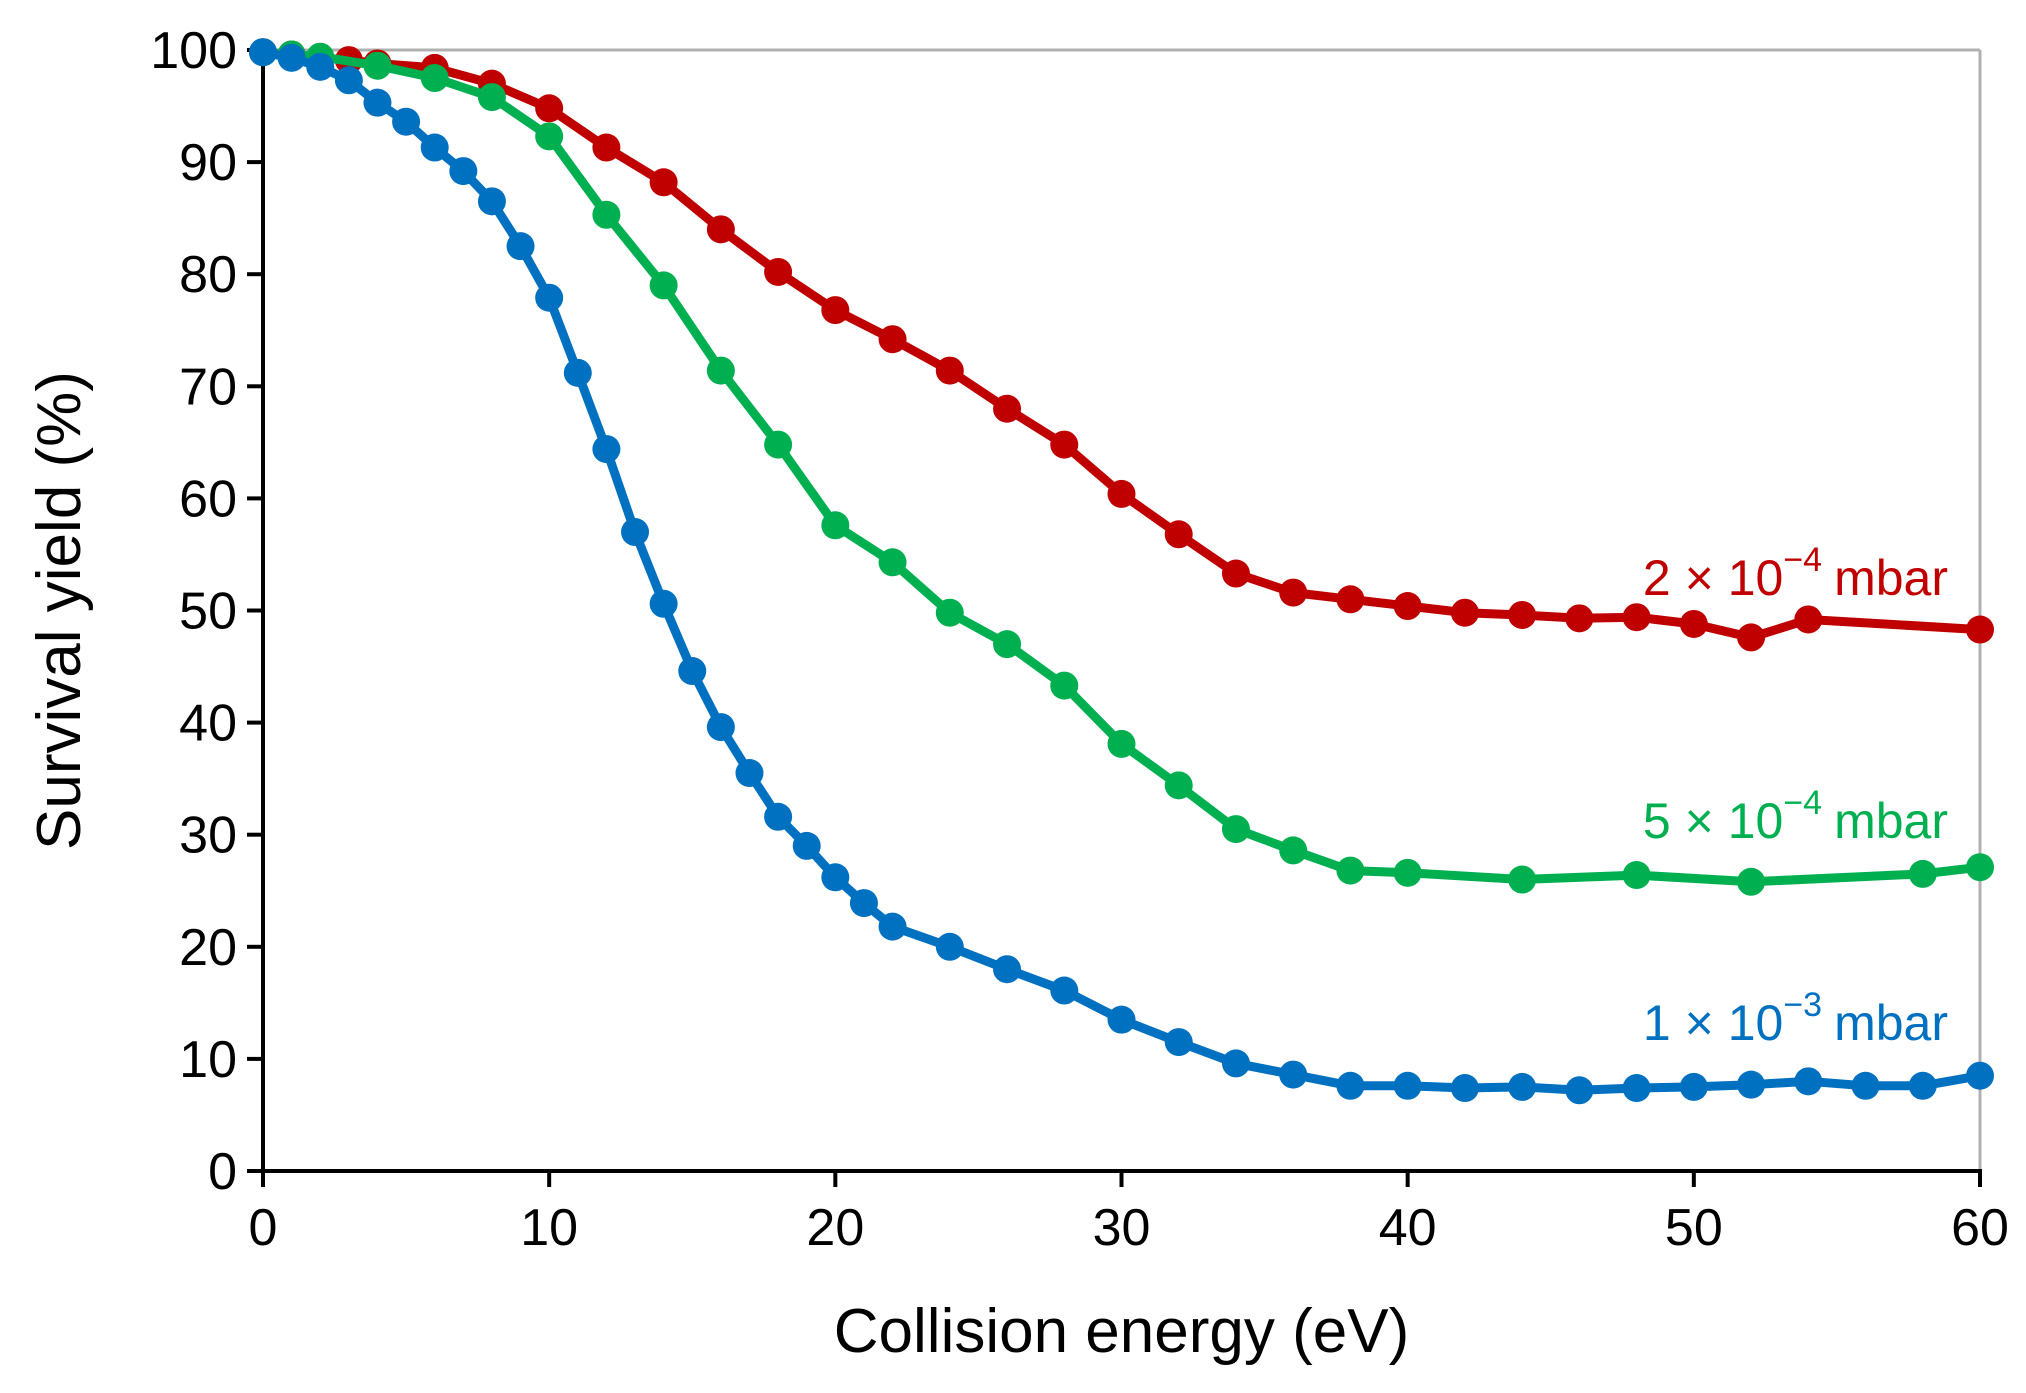 This screenshot has width=2026, height=1393. Describe the element at coordinates (1891, 578) in the screenshot. I see `series-label-unit: mbar` at that location.